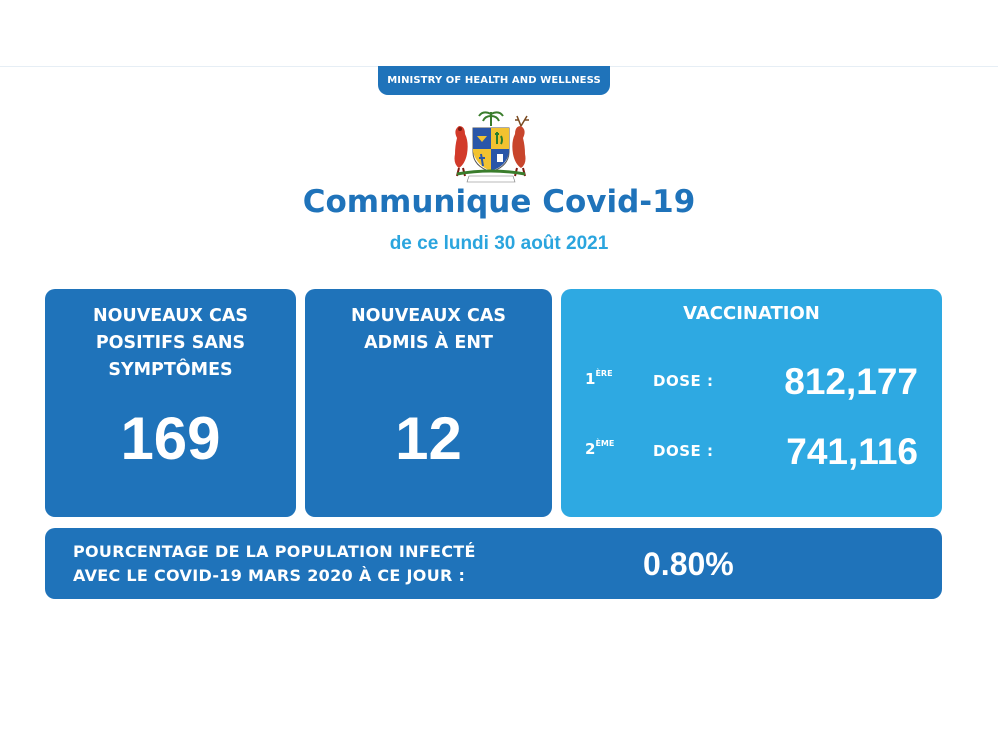 The width and height of the screenshot is (998, 737). What do you see at coordinates (499, 243) in the screenshot?
I see `page-subtitle: de ce lundi 30 août 2021` at bounding box center [499, 243].